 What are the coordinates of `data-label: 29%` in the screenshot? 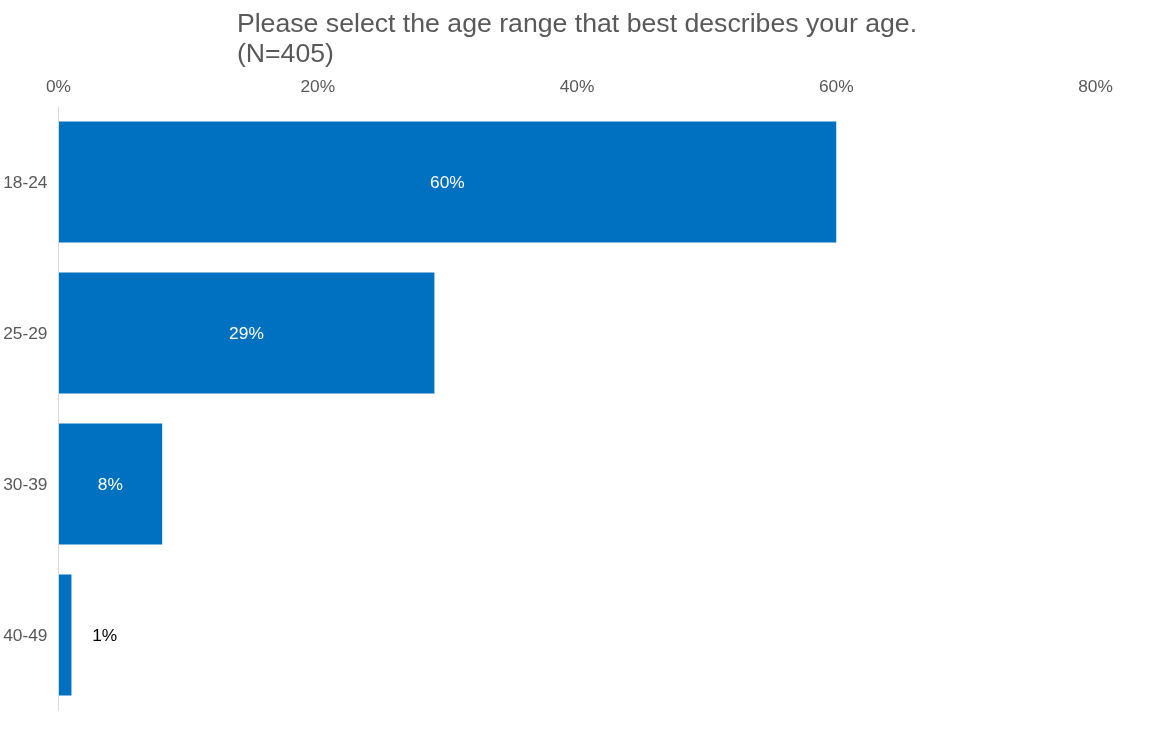 It's located at (246, 333).